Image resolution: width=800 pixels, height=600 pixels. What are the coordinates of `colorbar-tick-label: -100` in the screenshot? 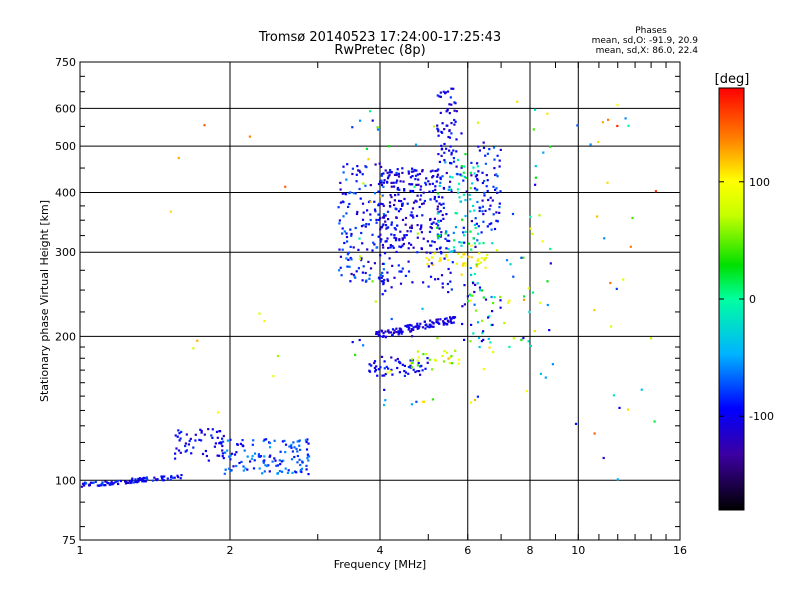 It's located at (761, 416).